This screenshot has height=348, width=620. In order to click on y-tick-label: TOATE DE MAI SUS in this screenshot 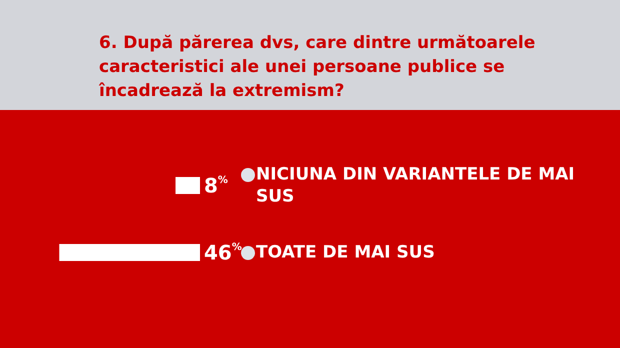, I will do `click(345, 252)`.